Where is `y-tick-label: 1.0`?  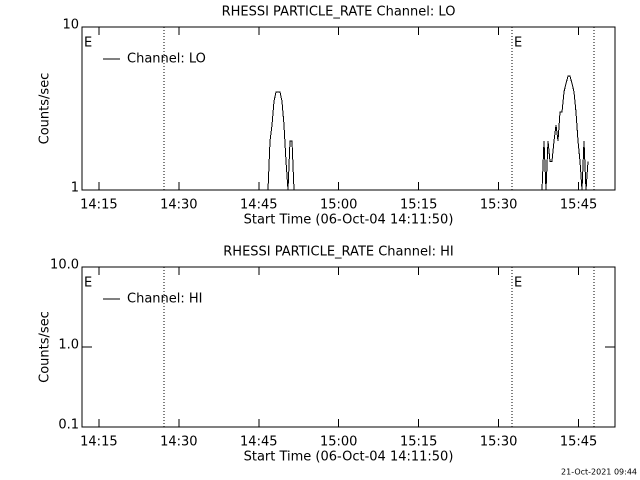 y-tick-label: 1.0 is located at coordinates (68, 345).